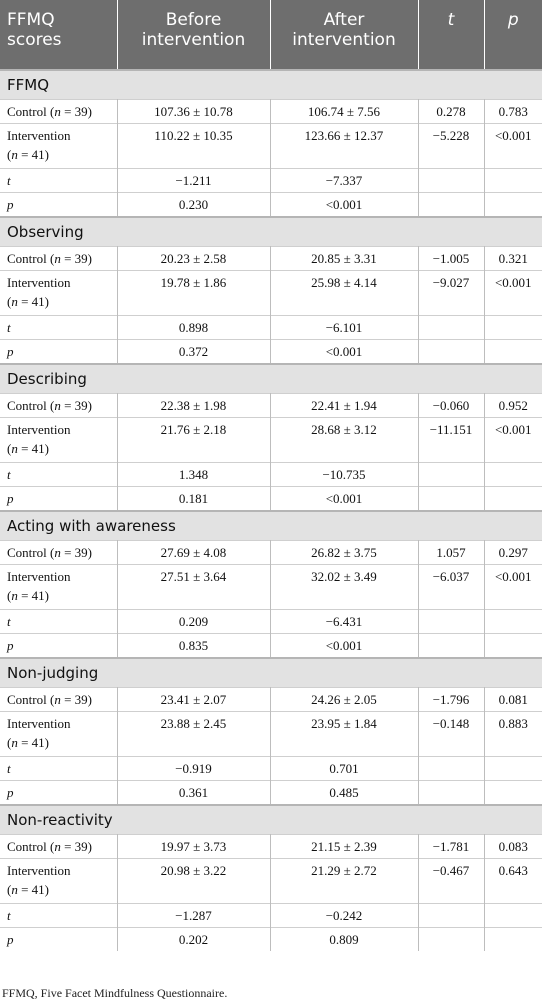  Describe the element at coordinates (451, 734) in the screenshot. I see `intervention-t-value: −0.148` at that location.